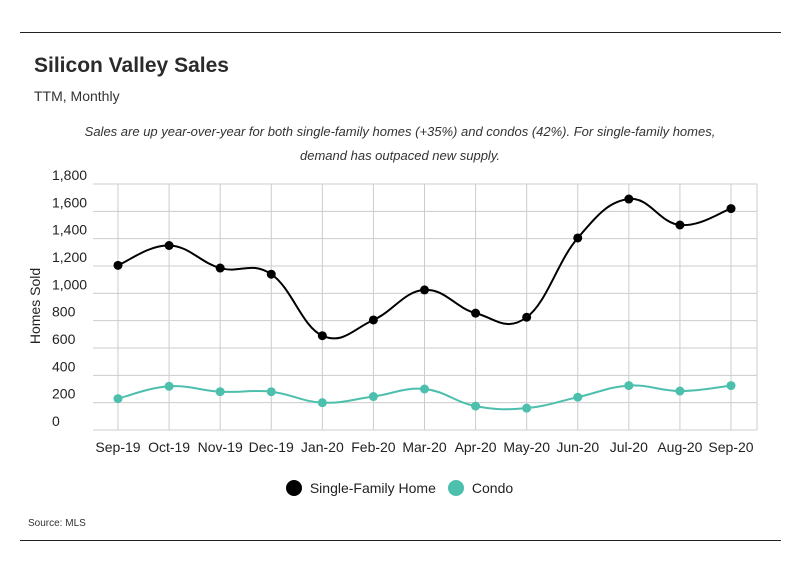 The width and height of the screenshot is (799, 575). Describe the element at coordinates (455, 488) in the screenshot. I see `legend-swatch-condo` at that location.